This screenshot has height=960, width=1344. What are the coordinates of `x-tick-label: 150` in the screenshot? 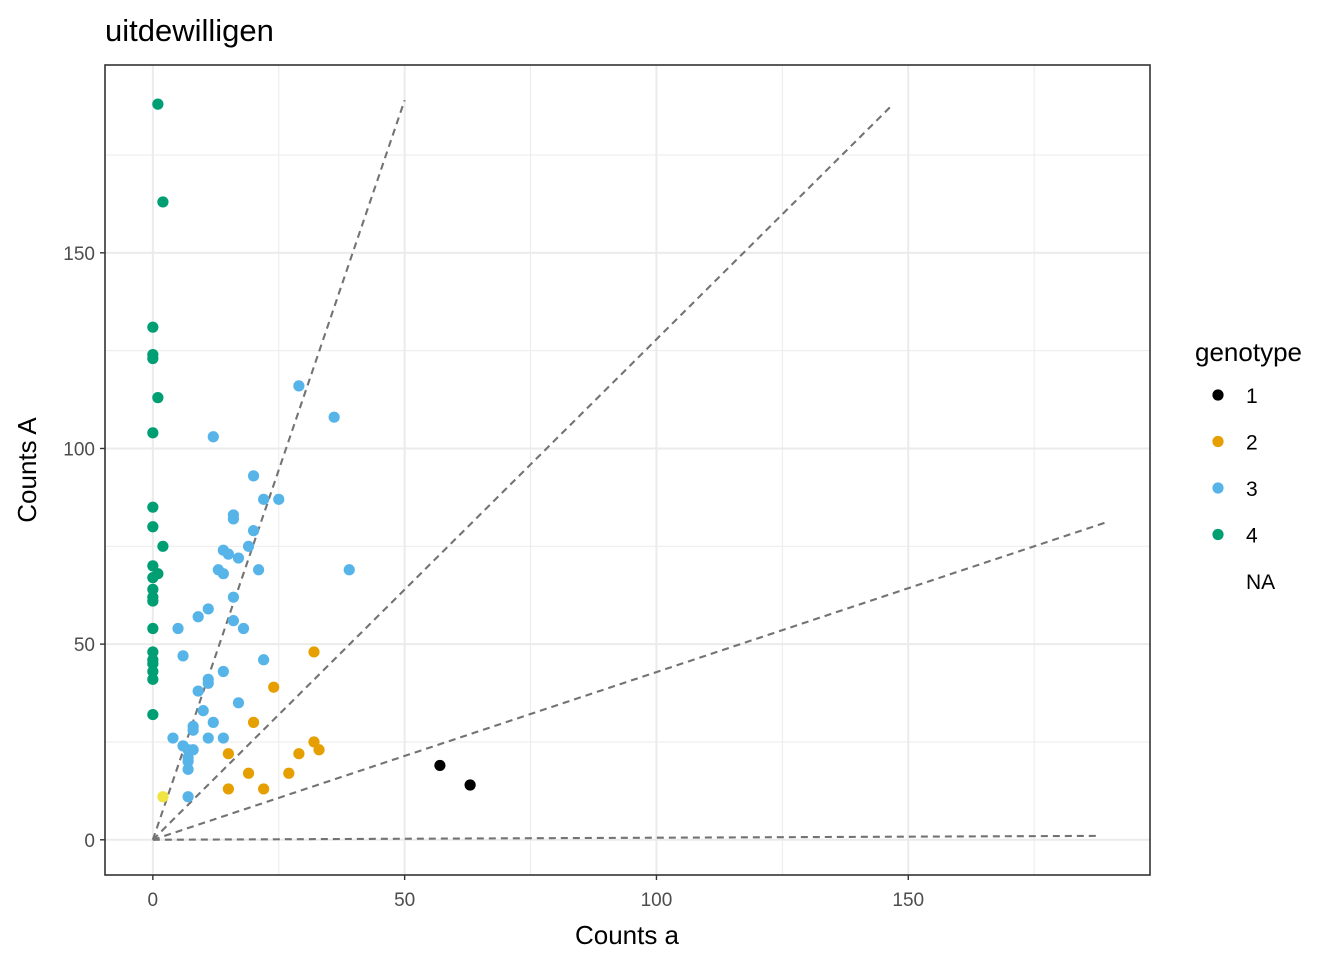 It's located at (908, 900).